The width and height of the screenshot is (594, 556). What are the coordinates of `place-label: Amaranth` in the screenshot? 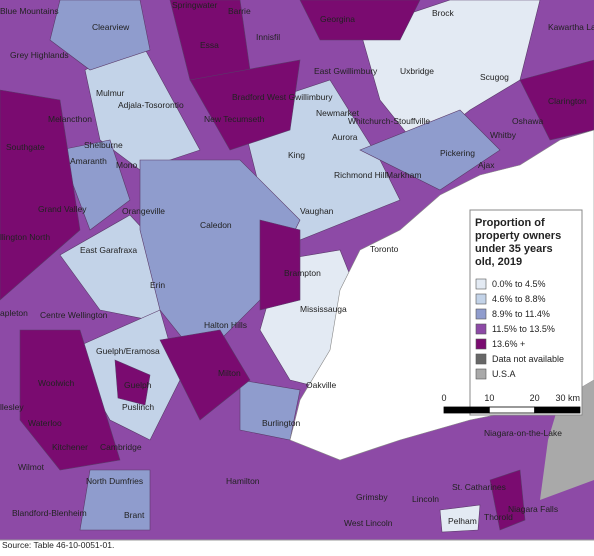 It's located at (88, 161).